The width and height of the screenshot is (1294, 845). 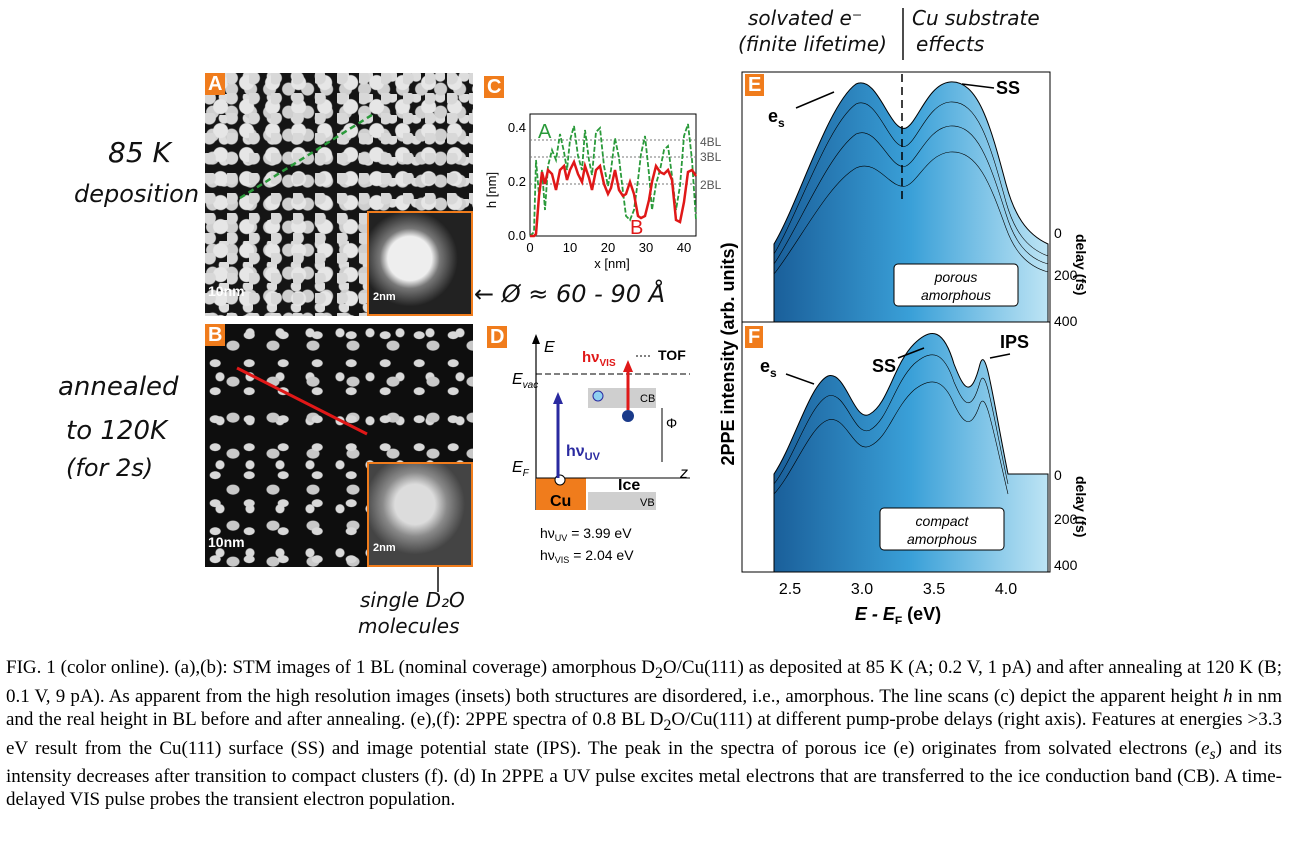 I want to click on c-ytick-1: 0.2, so click(x=517, y=181).